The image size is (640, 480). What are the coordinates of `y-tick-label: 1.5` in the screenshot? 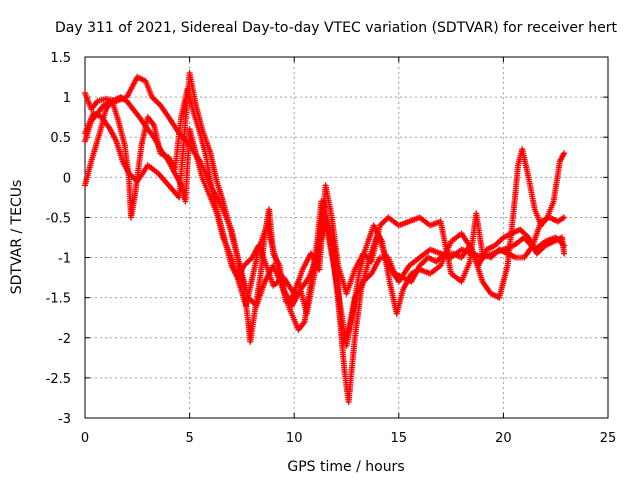 It's located at (60, 58).